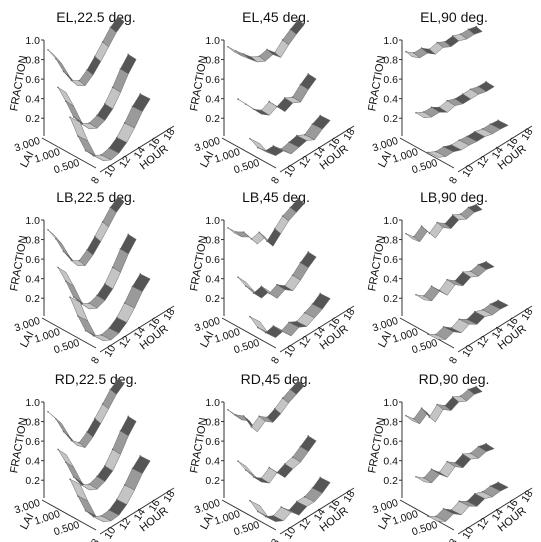 The height and width of the screenshot is (542, 541). I want to click on z-tick-label: 0.4, so click(390, 462).